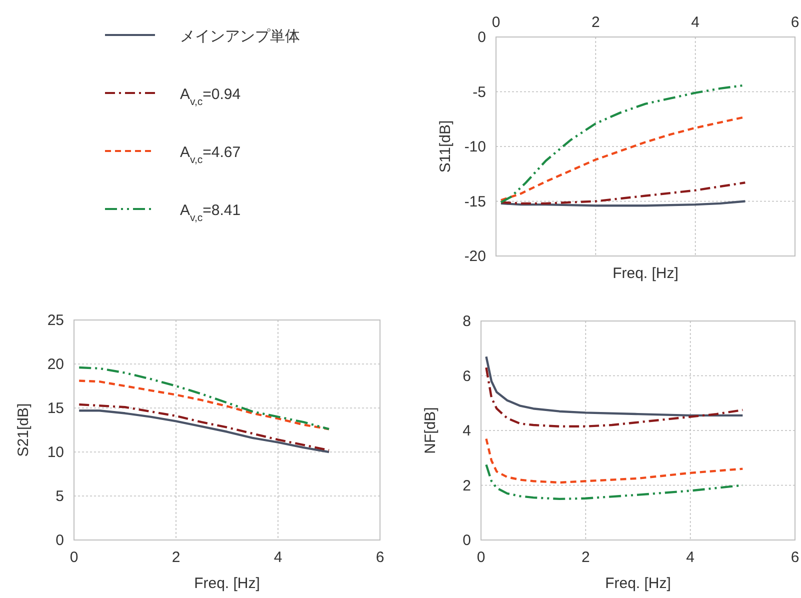  Describe the element at coordinates (475, 147) in the screenshot. I see `y-tick-label: -10` at that location.